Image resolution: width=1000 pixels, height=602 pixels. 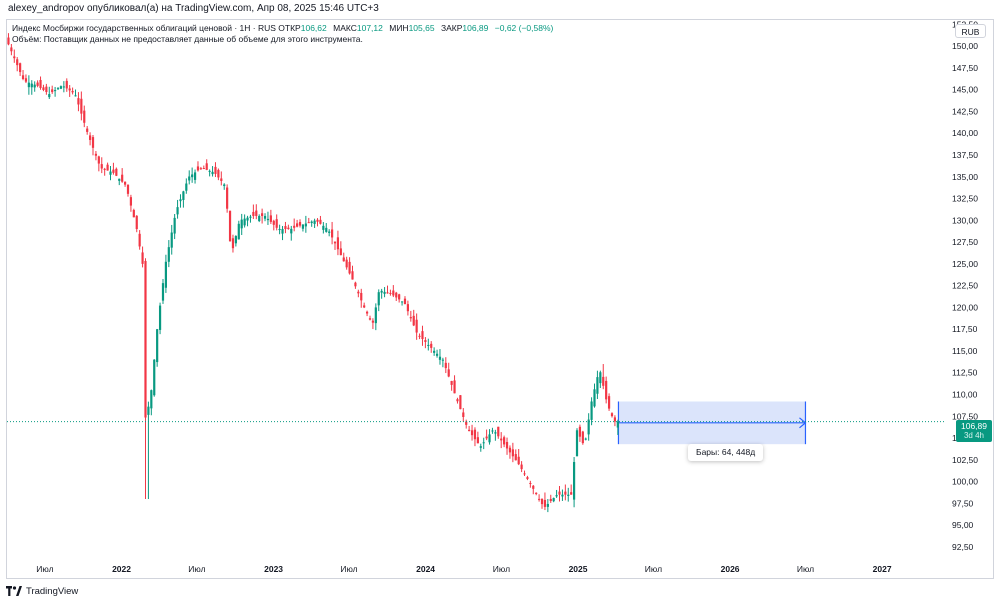 I want to click on last-price-tag: 106,89 3d 4h, so click(x=974, y=431).